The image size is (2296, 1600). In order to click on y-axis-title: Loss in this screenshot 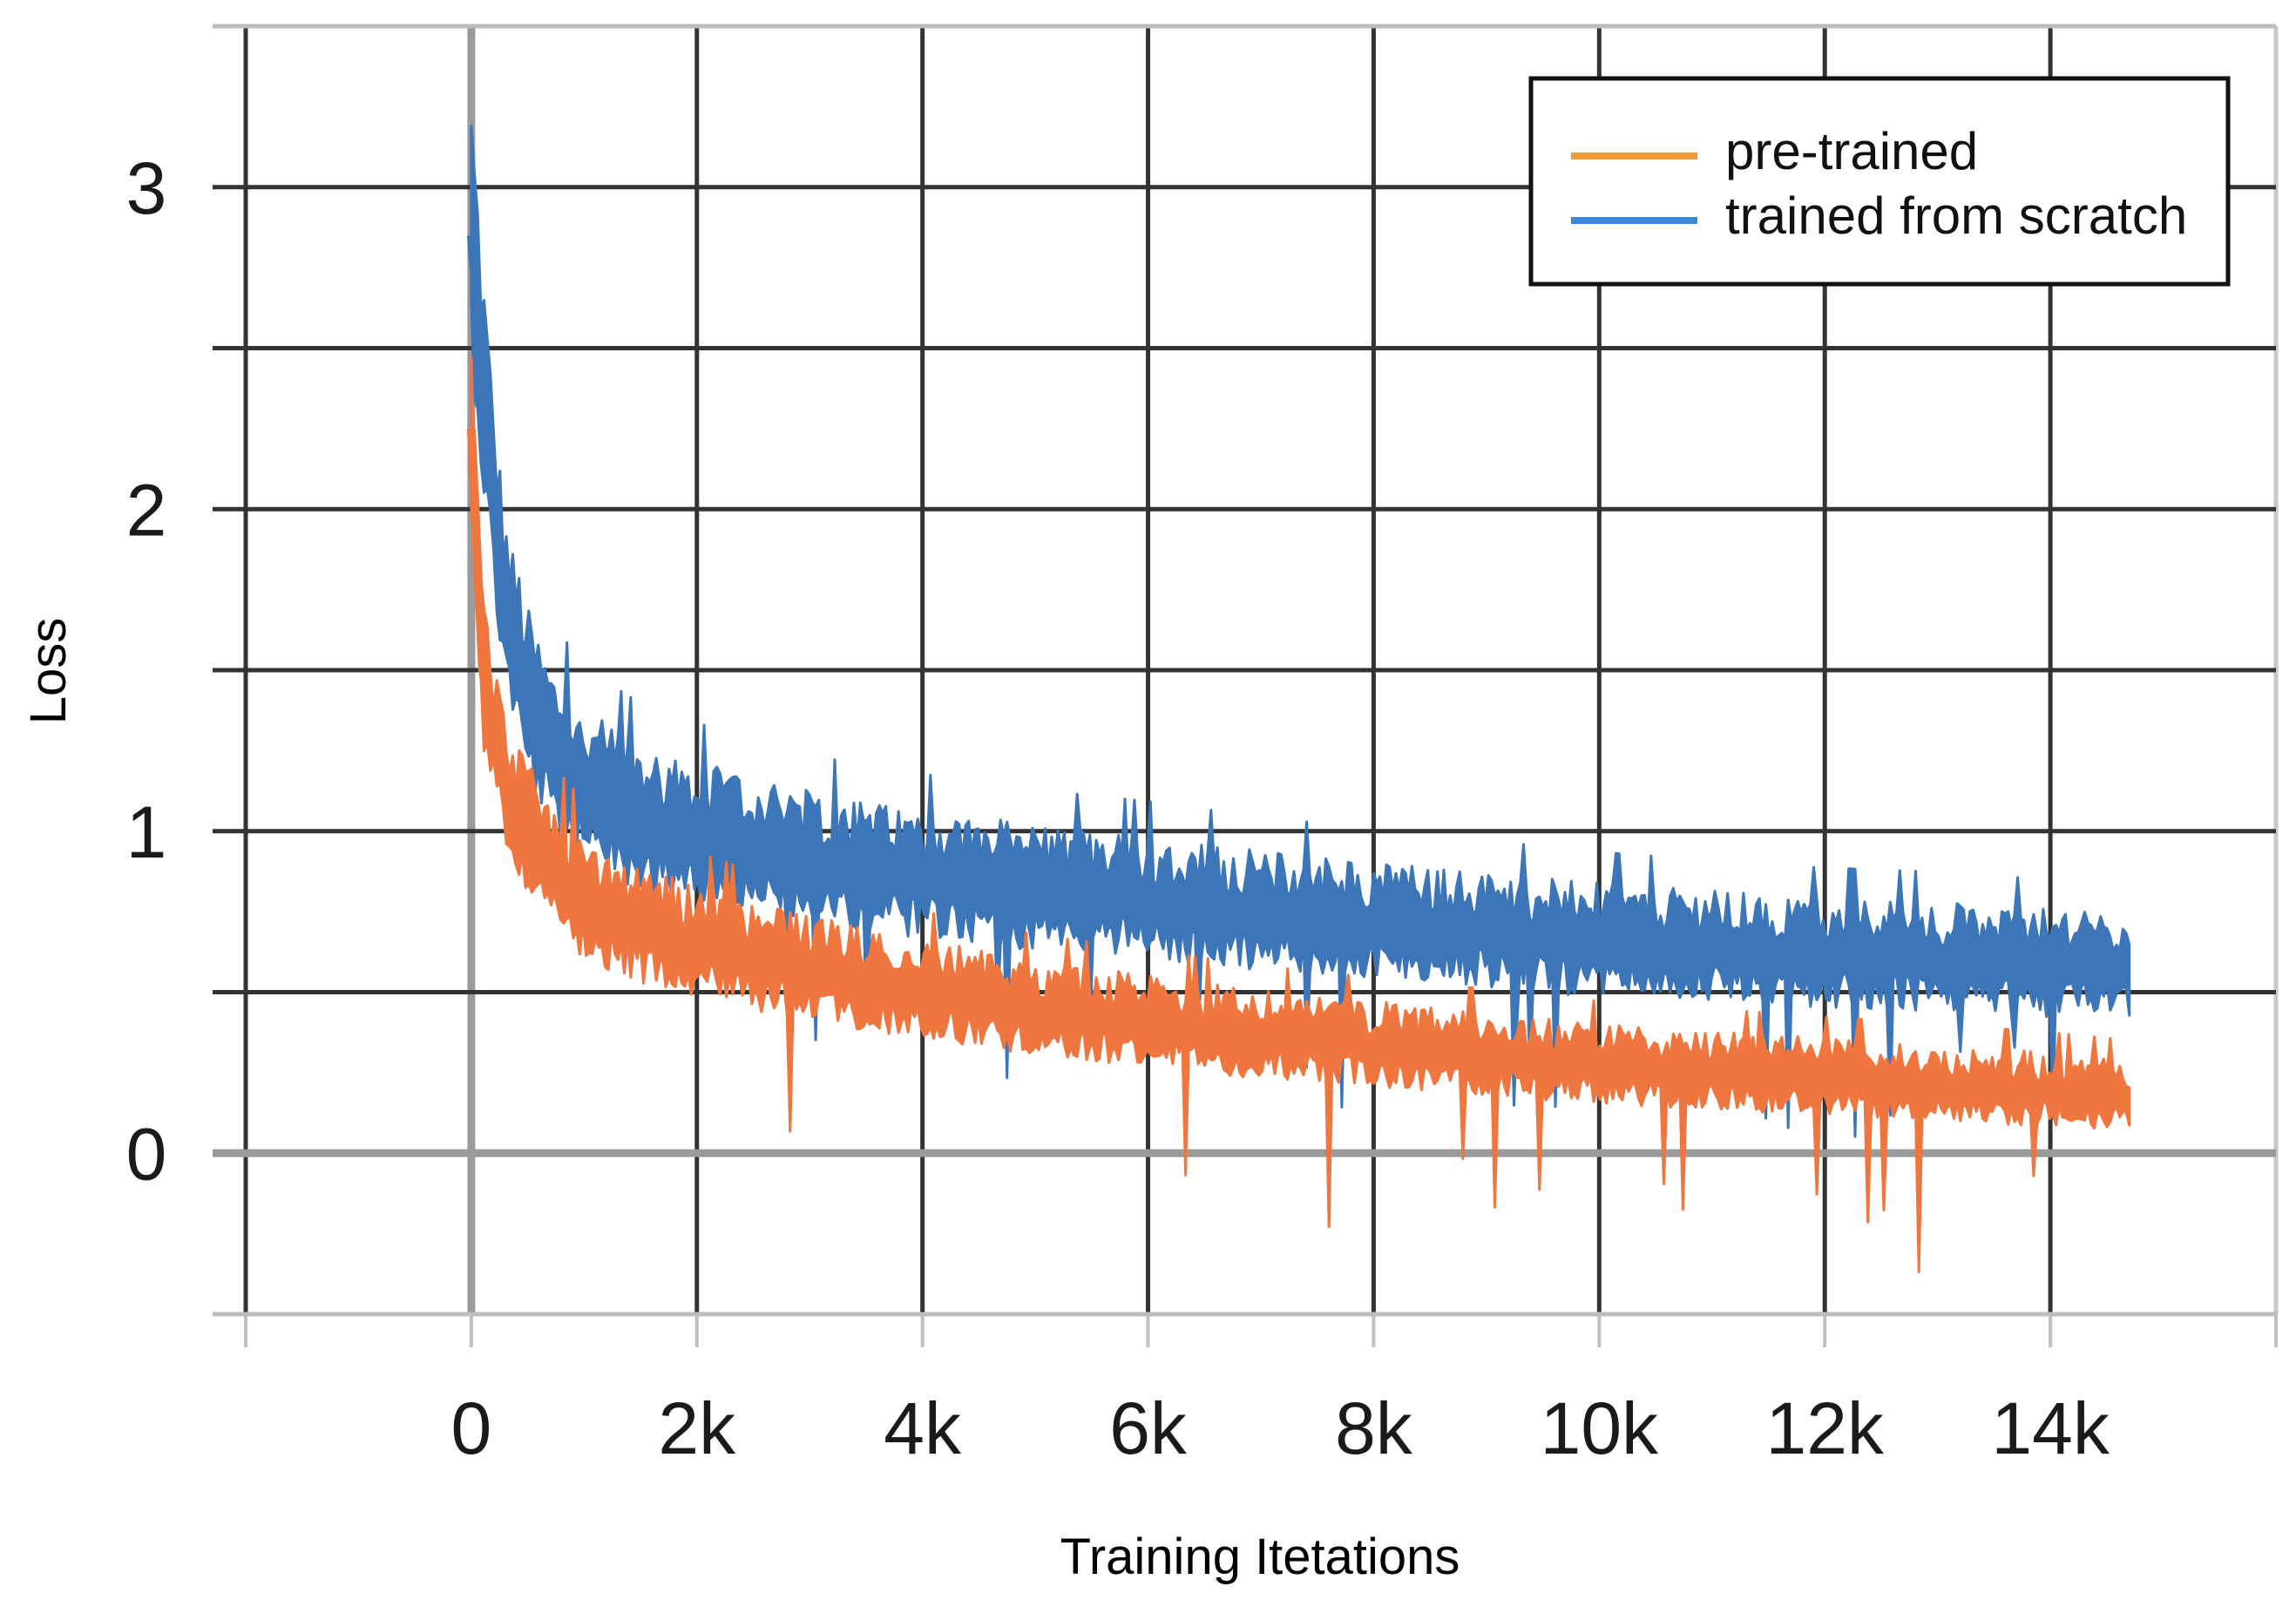, I will do `click(48, 671)`.